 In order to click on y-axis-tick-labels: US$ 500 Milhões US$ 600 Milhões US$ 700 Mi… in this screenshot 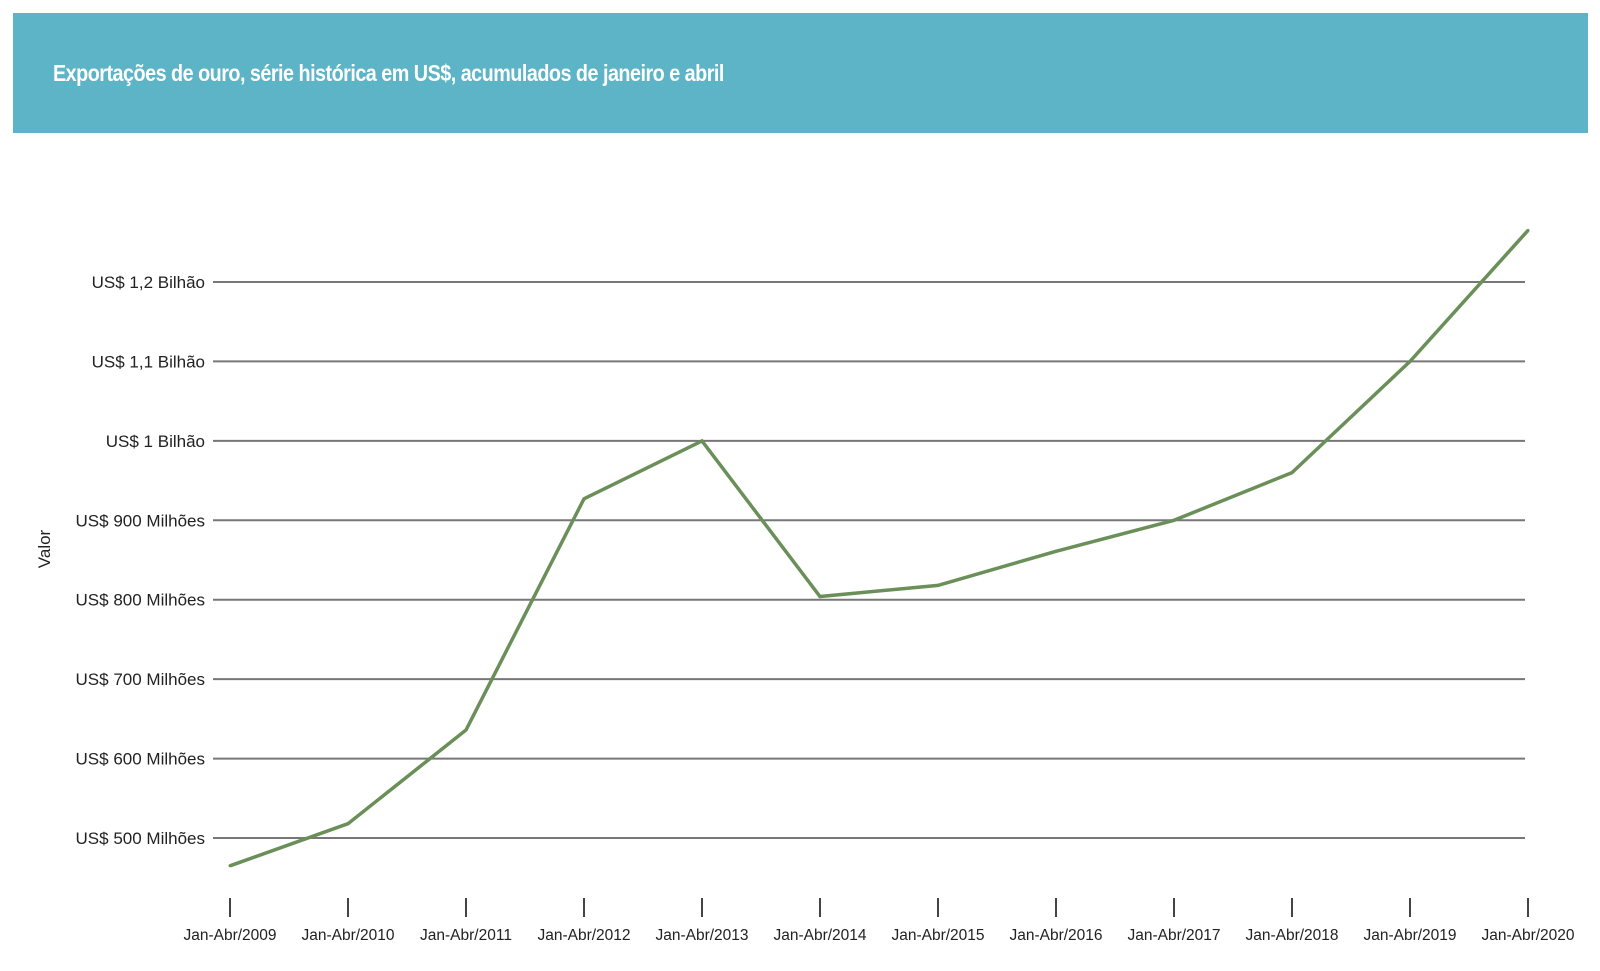, I will do `click(140, 560)`.